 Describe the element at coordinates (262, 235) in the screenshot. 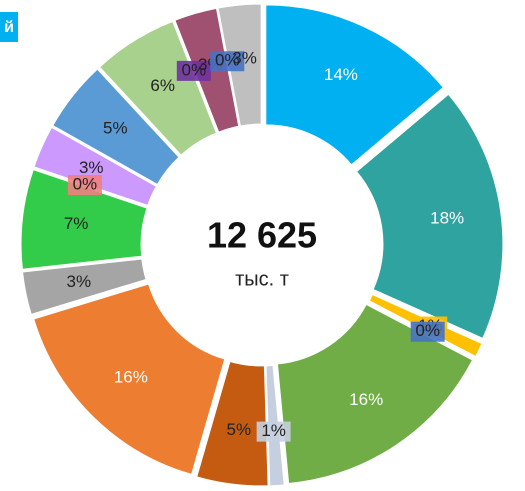

I see `center-value: 12 625` at that location.